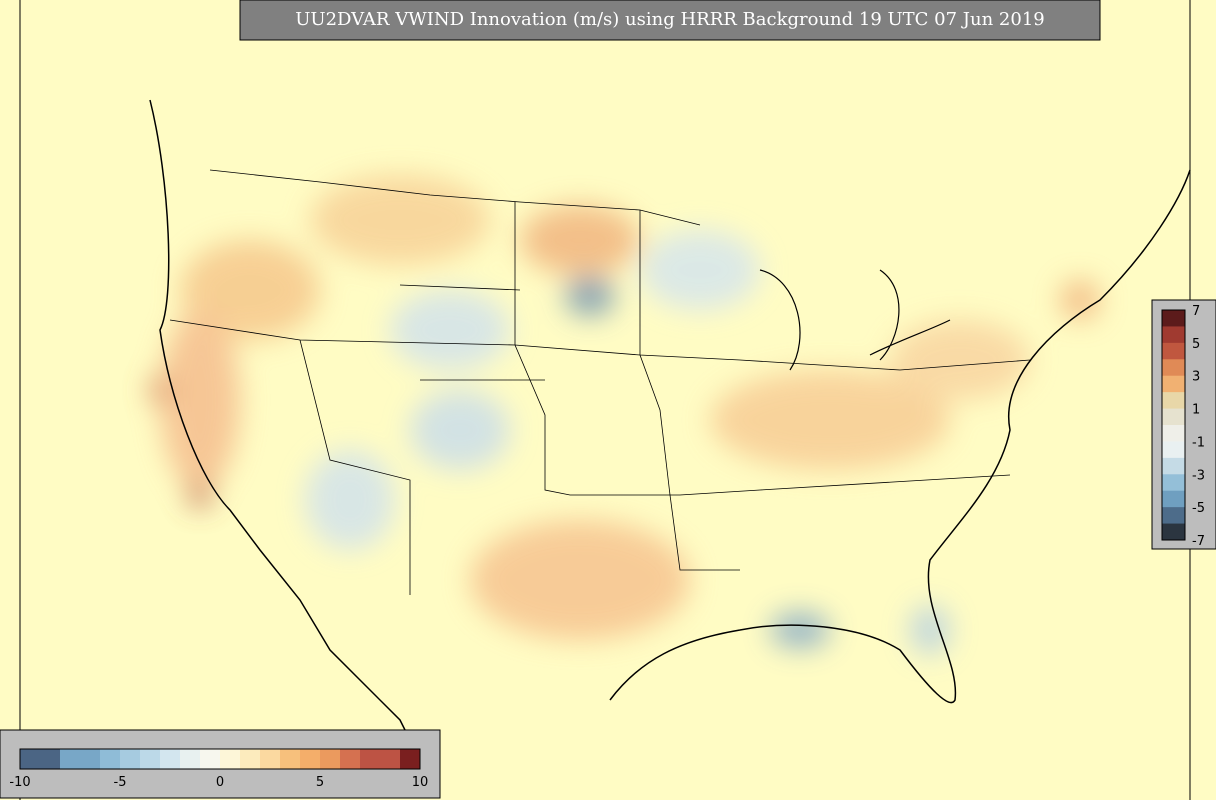 The width and height of the screenshot is (1216, 800). Describe the element at coordinates (1196, 410) in the screenshot. I see `colorbar-tick-label: 1` at that location.